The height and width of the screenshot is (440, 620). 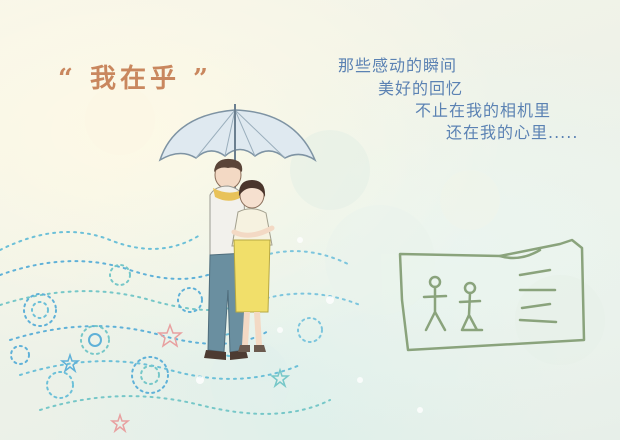 What do you see at coordinates (483, 110) in the screenshot?
I see `poem-line-3: 不止在我的相机里` at bounding box center [483, 110].